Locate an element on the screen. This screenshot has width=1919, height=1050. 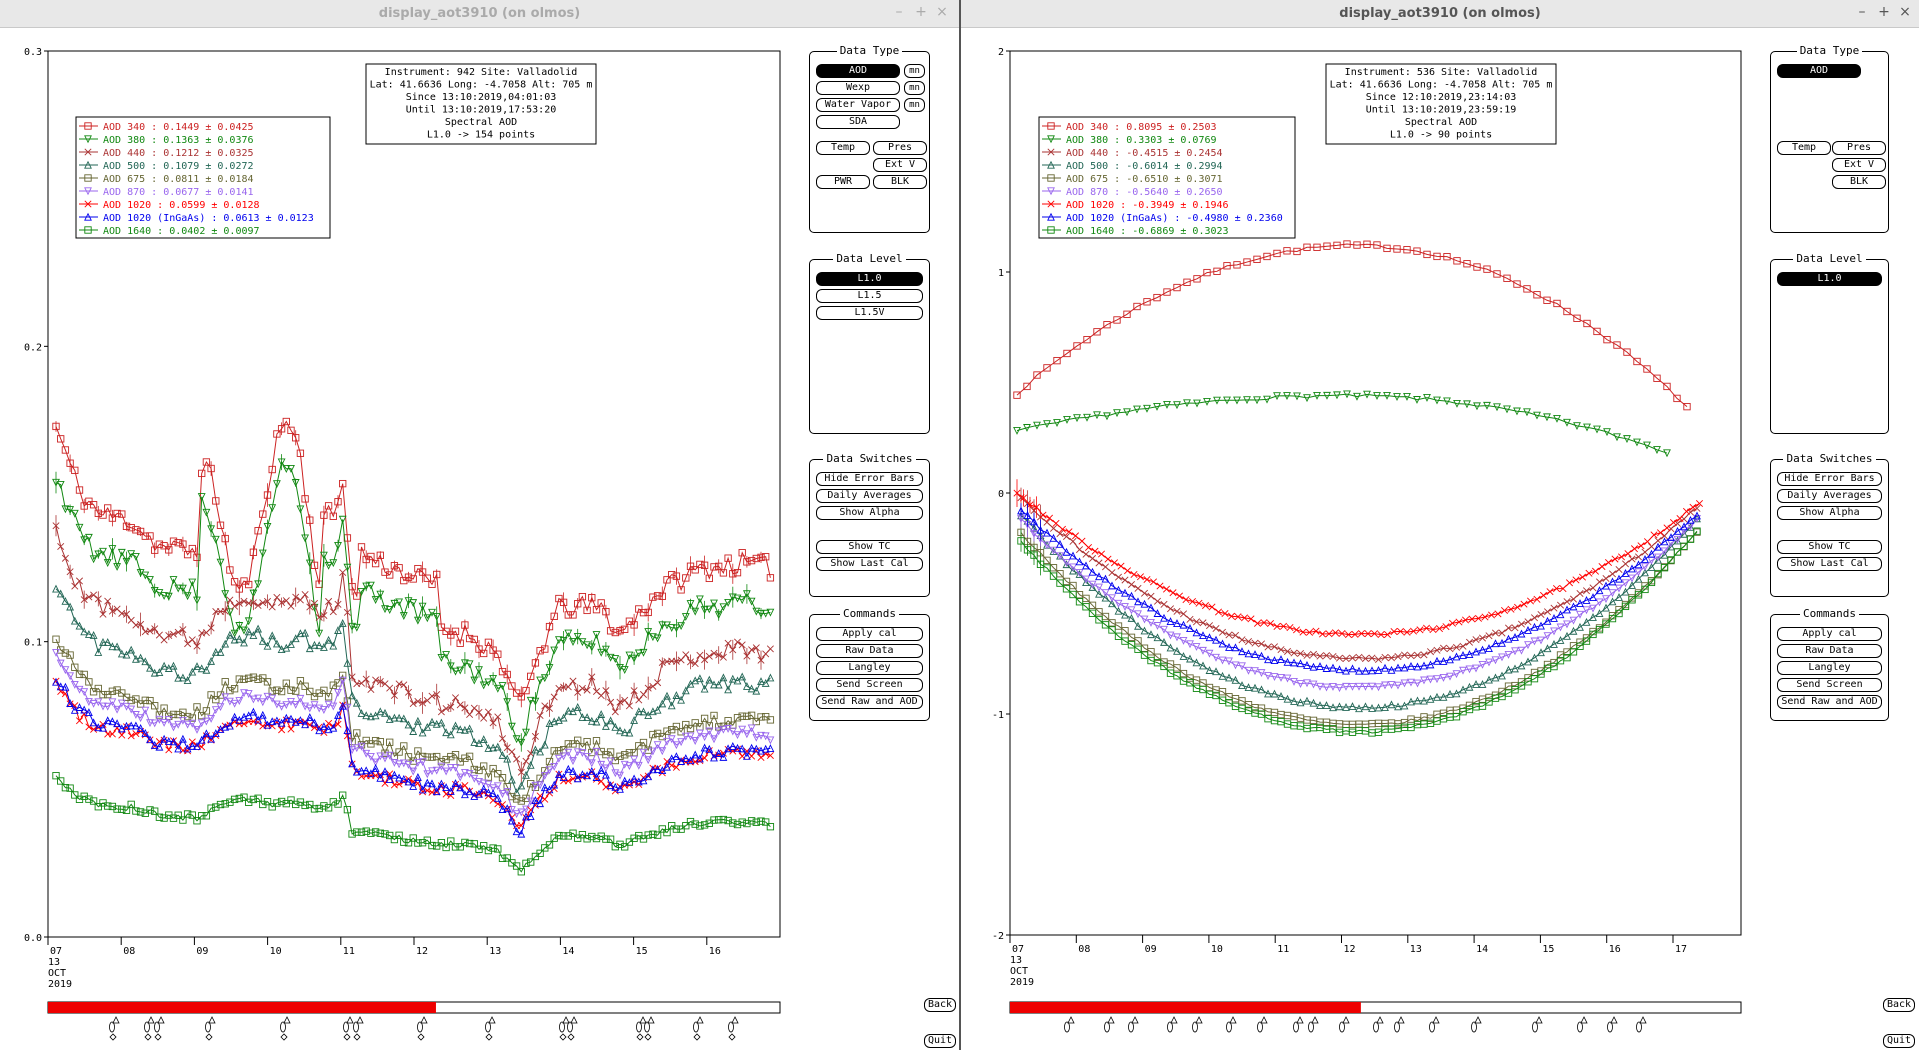
sda-button: SDA is located at coordinates (858, 122).